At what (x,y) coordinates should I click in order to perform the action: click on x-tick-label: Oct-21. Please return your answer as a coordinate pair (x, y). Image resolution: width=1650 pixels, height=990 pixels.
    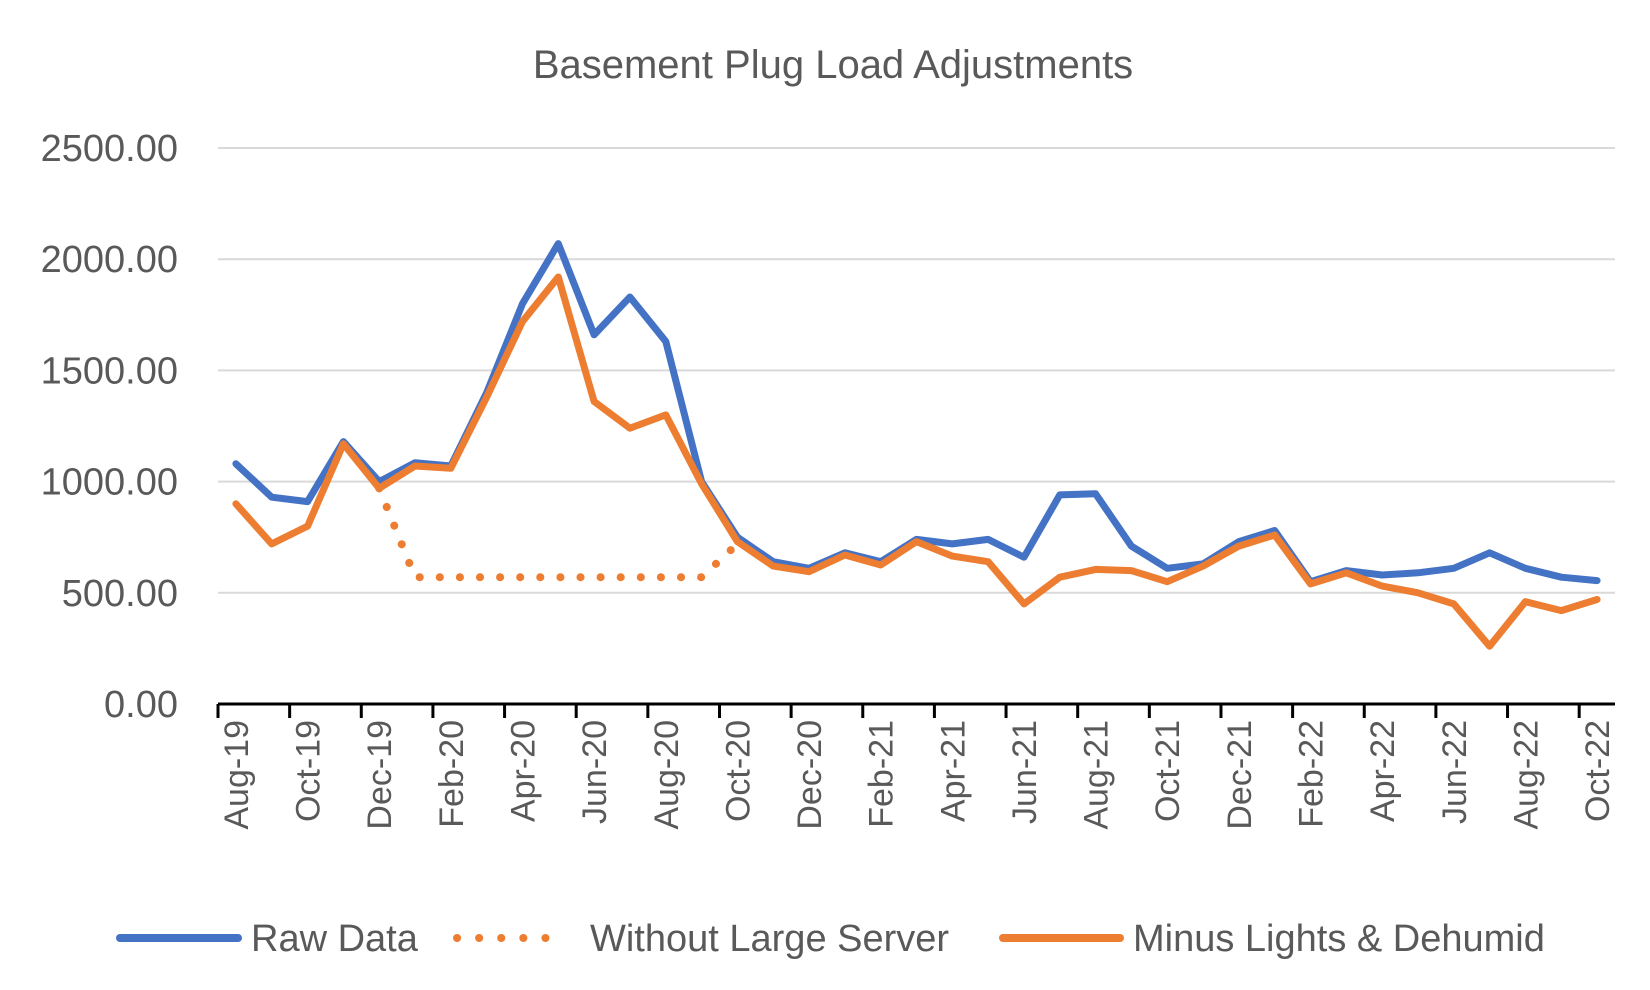
    Looking at the image, I should click on (1168, 771).